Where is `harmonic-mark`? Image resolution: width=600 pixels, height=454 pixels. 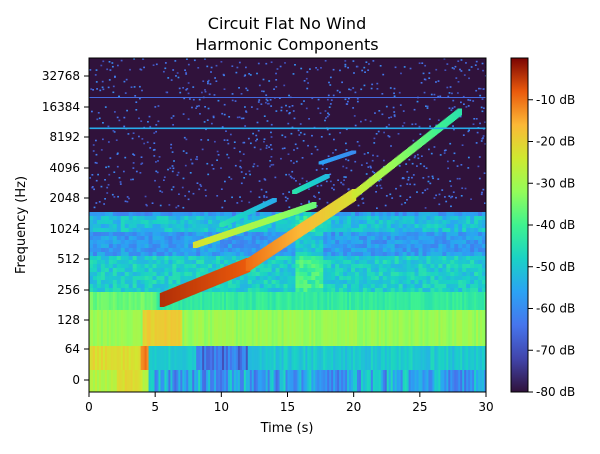
harmonic-mark is located at coordinates (459, 112).